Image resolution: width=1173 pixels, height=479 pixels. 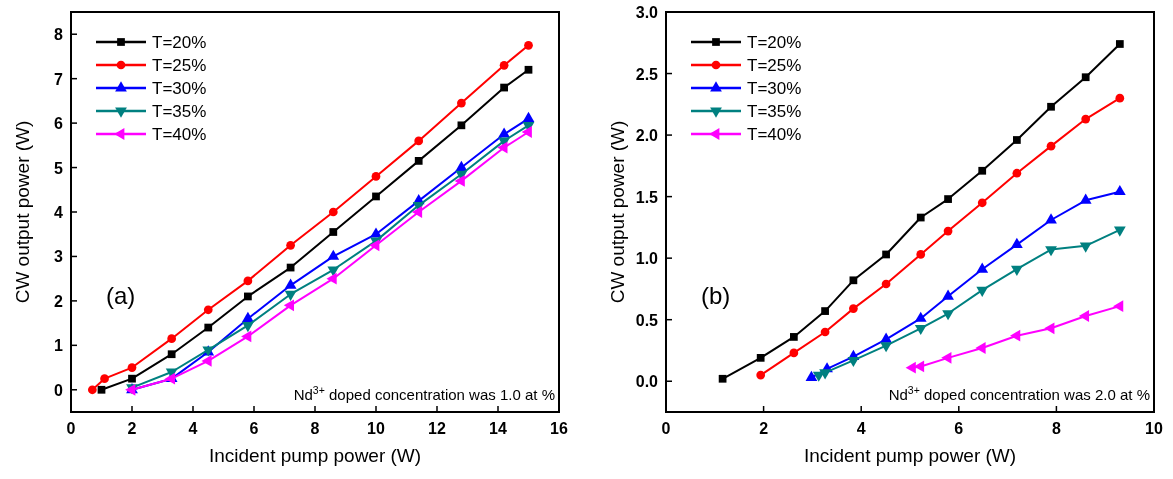 What do you see at coordinates (59, 124) in the screenshot?
I see `y-tick-label: 6` at bounding box center [59, 124].